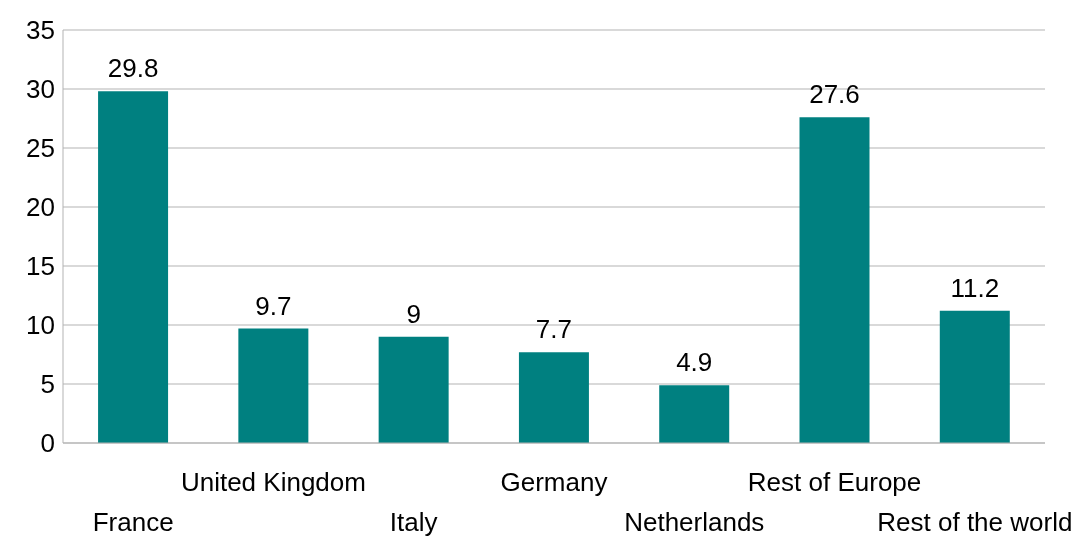 The image size is (1083, 547). What do you see at coordinates (694, 362) in the screenshot?
I see `data-label: 4.9` at bounding box center [694, 362].